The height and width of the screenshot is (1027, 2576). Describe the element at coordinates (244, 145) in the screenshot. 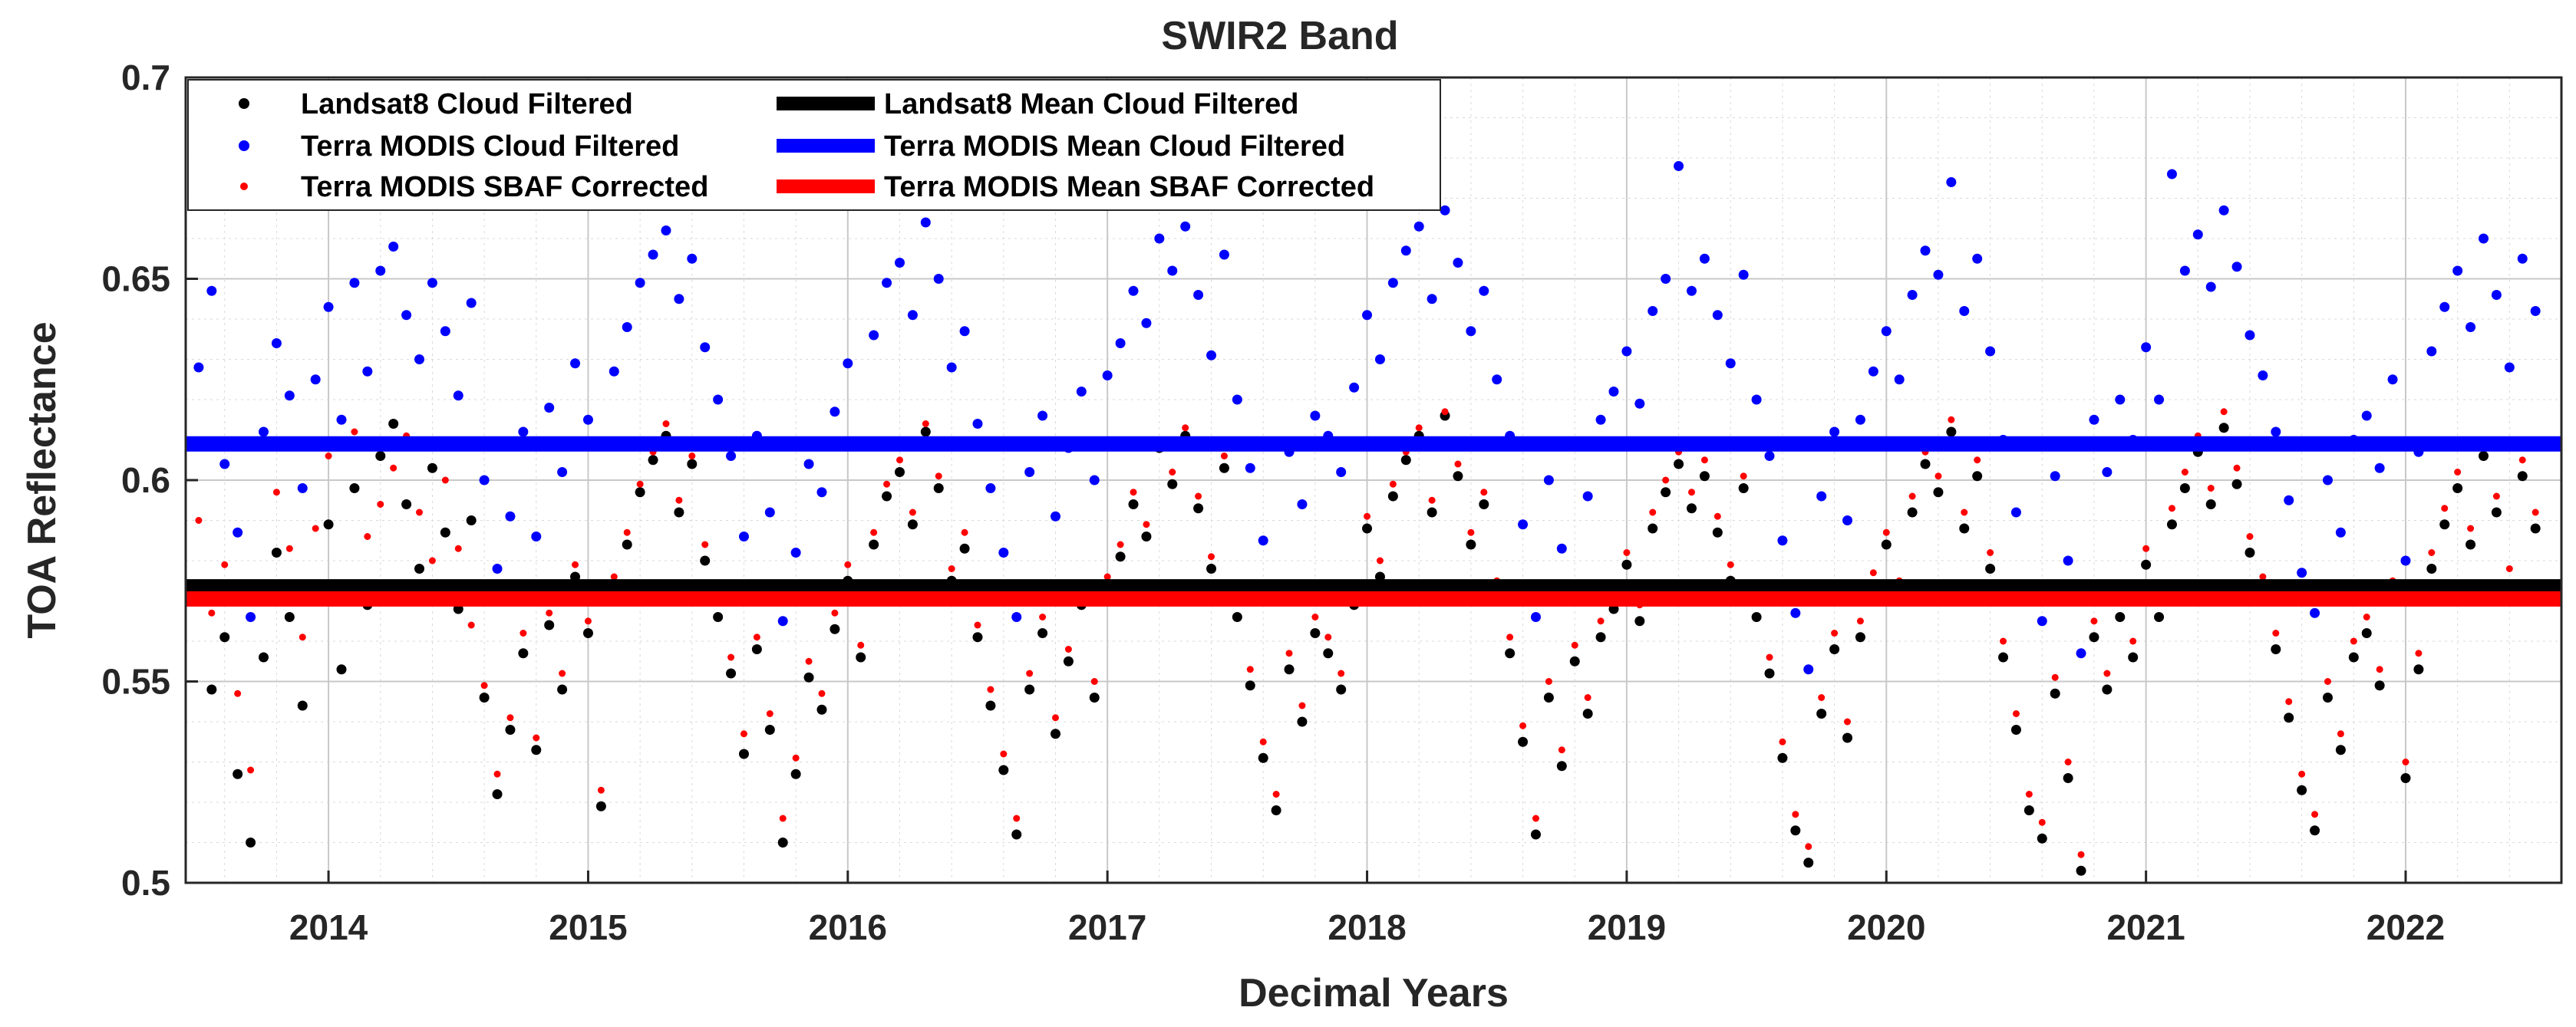

I see `legend-marker-terra-modis-cloud-filtered` at that location.